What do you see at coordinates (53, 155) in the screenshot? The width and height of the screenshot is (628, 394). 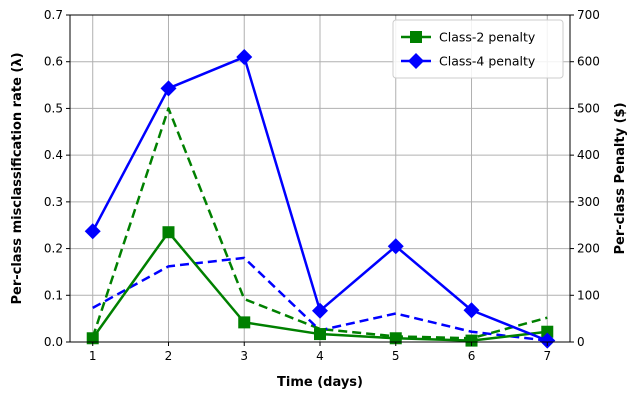 I see `y-tick-label-left: 0.4` at bounding box center [53, 155].